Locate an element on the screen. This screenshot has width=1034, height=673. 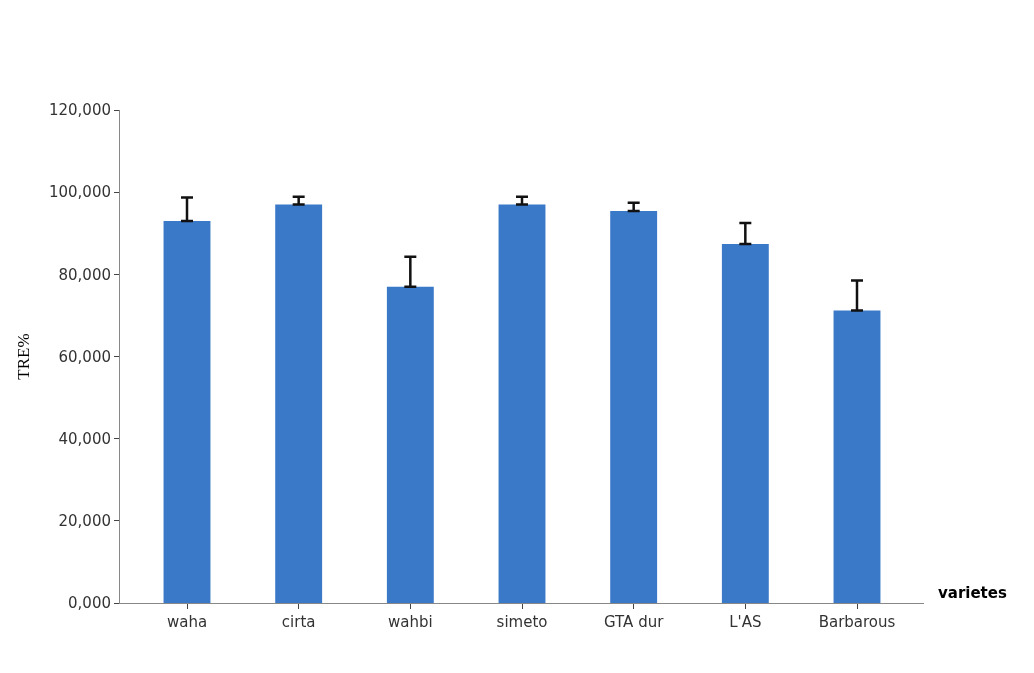
y-axis-title: TRE% is located at coordinates (23, 356).